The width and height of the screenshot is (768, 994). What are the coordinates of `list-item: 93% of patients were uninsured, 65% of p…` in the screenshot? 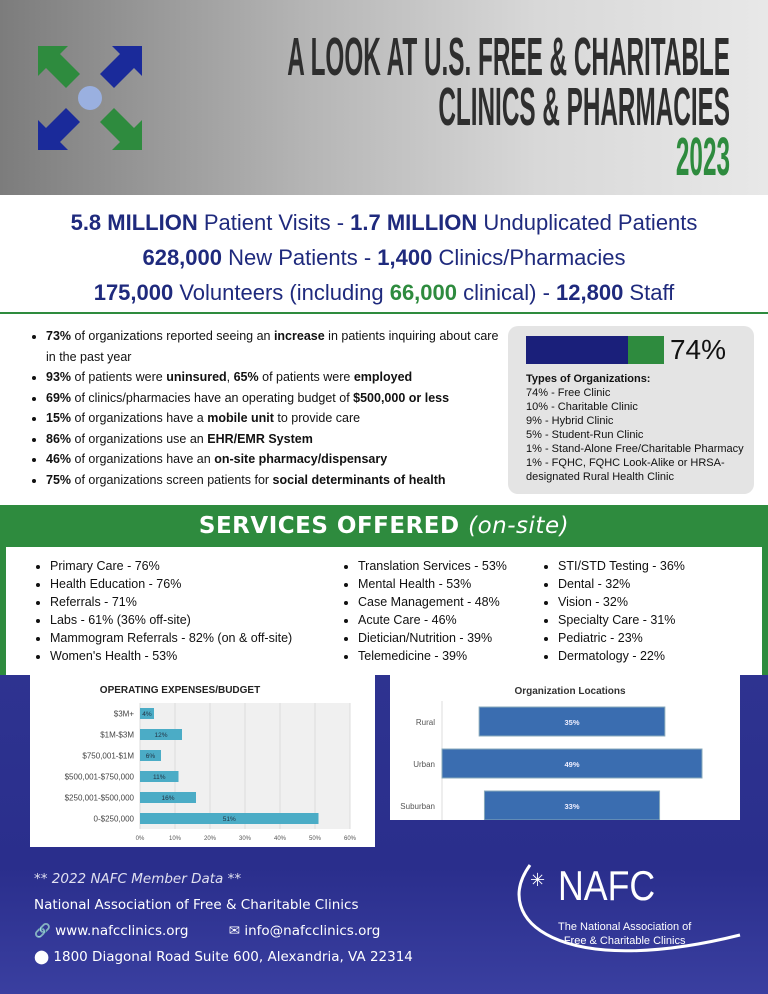 It's located at (273, 377).